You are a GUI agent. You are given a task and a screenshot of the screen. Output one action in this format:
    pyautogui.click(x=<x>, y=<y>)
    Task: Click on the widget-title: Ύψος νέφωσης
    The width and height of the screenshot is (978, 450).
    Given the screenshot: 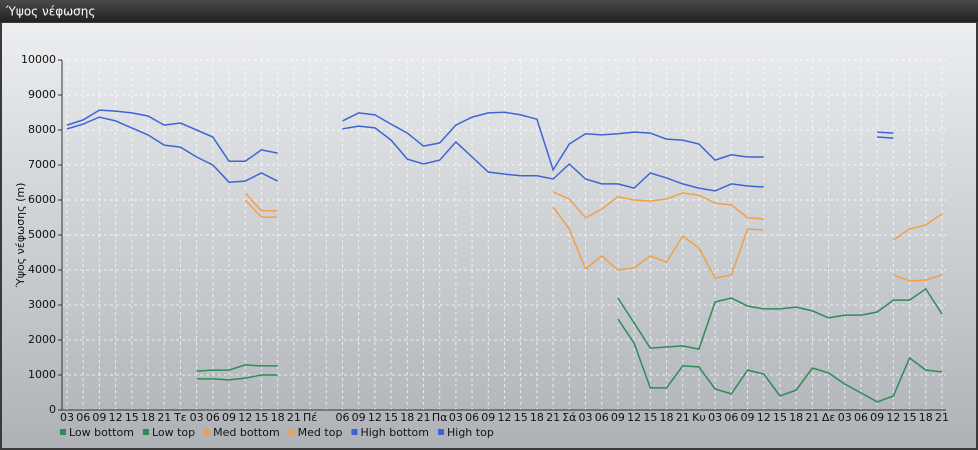 What is the action you would take?
    pyautogui.click(x=50, y=12)
    